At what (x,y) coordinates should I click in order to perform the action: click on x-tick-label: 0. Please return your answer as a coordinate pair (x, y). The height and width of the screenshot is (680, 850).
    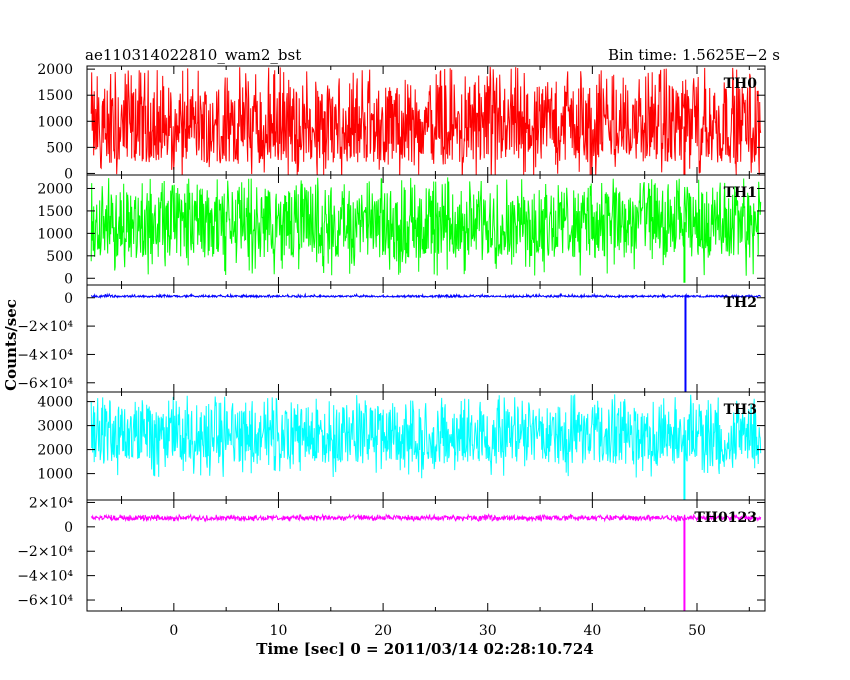
    Looking at the image, I should click on (173, 631).